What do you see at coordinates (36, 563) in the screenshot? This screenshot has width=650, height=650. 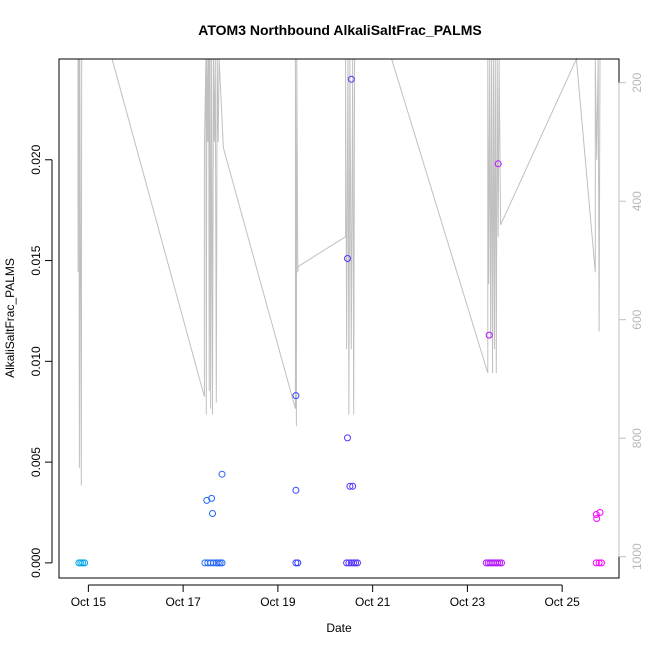 I see `y-tick-label: 0.000` at bounding box center [36, 563].